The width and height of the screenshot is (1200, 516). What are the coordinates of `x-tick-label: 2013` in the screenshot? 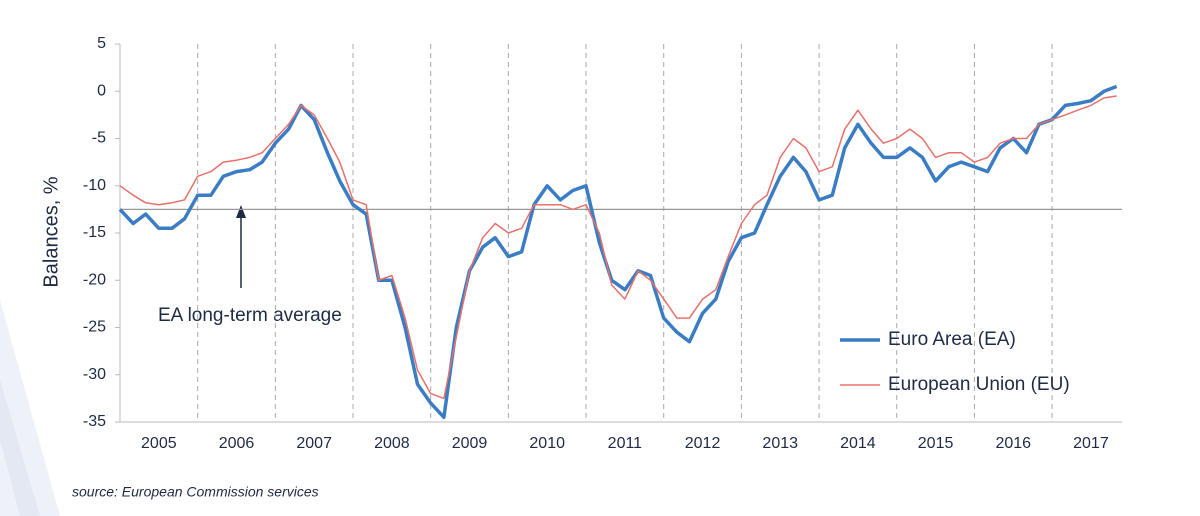 It's located at (780, 443).